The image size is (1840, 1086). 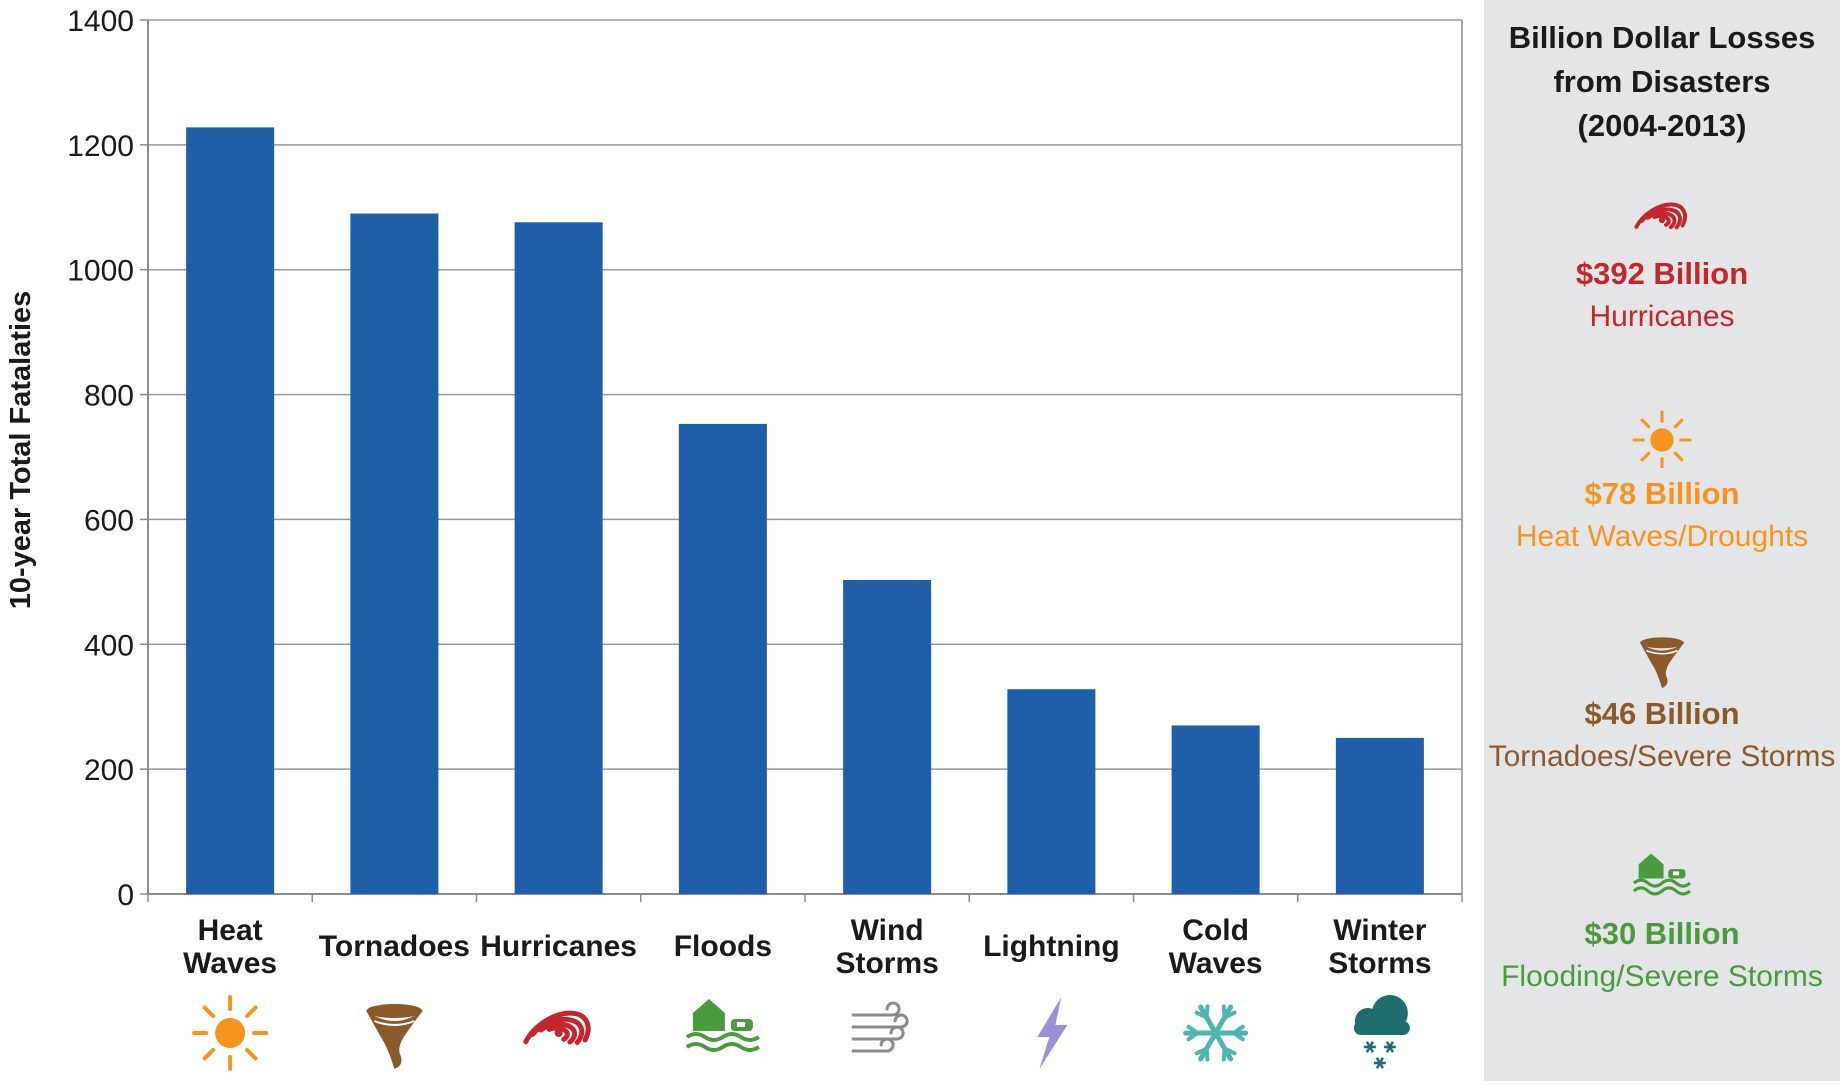 I want to click on y-tick-label: 200, so click(x=109, y=770).